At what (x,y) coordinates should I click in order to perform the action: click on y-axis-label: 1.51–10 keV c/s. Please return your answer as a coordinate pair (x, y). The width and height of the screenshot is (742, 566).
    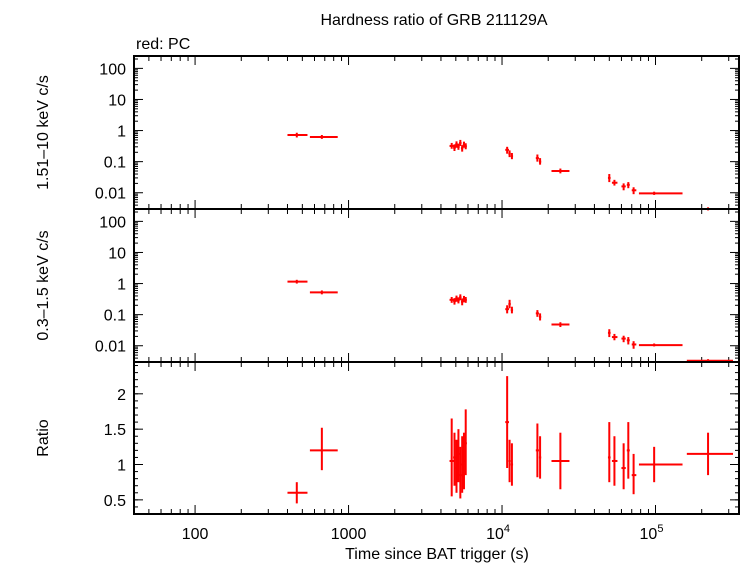
    Looking at the image, I should click on (43, 132).